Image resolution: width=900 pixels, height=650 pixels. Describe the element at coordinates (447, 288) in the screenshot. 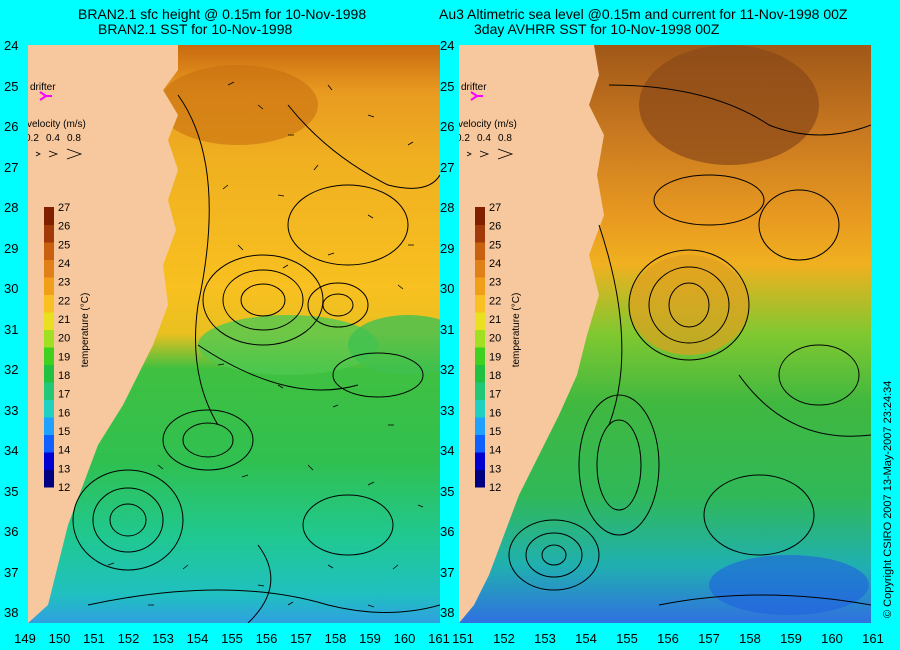

I see `lat-tick: 30` at that location.